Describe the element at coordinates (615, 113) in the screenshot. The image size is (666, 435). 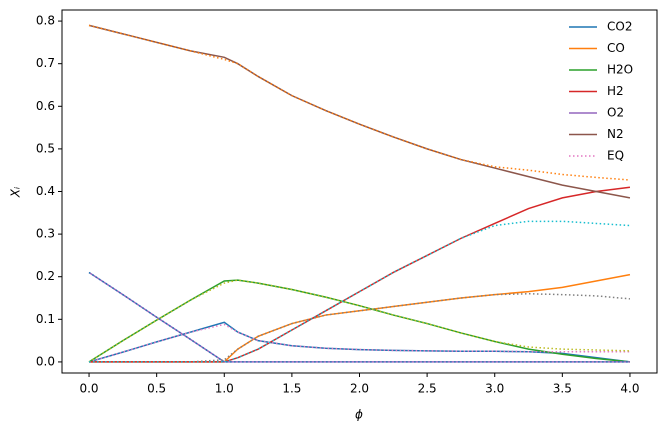
I see `legend-label: O2` at that location.